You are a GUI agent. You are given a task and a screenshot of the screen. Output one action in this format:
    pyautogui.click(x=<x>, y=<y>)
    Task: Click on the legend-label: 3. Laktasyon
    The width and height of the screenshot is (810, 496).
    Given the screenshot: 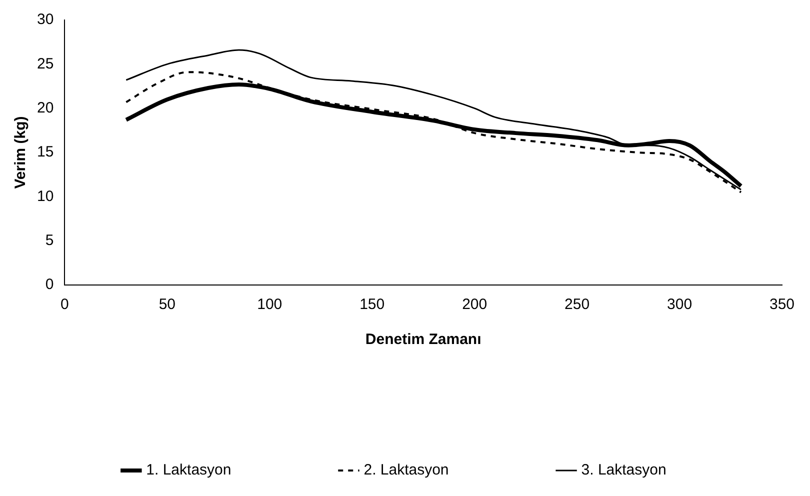 What is the action you would take?
    pyautogui.click(x=623, y=470)
    